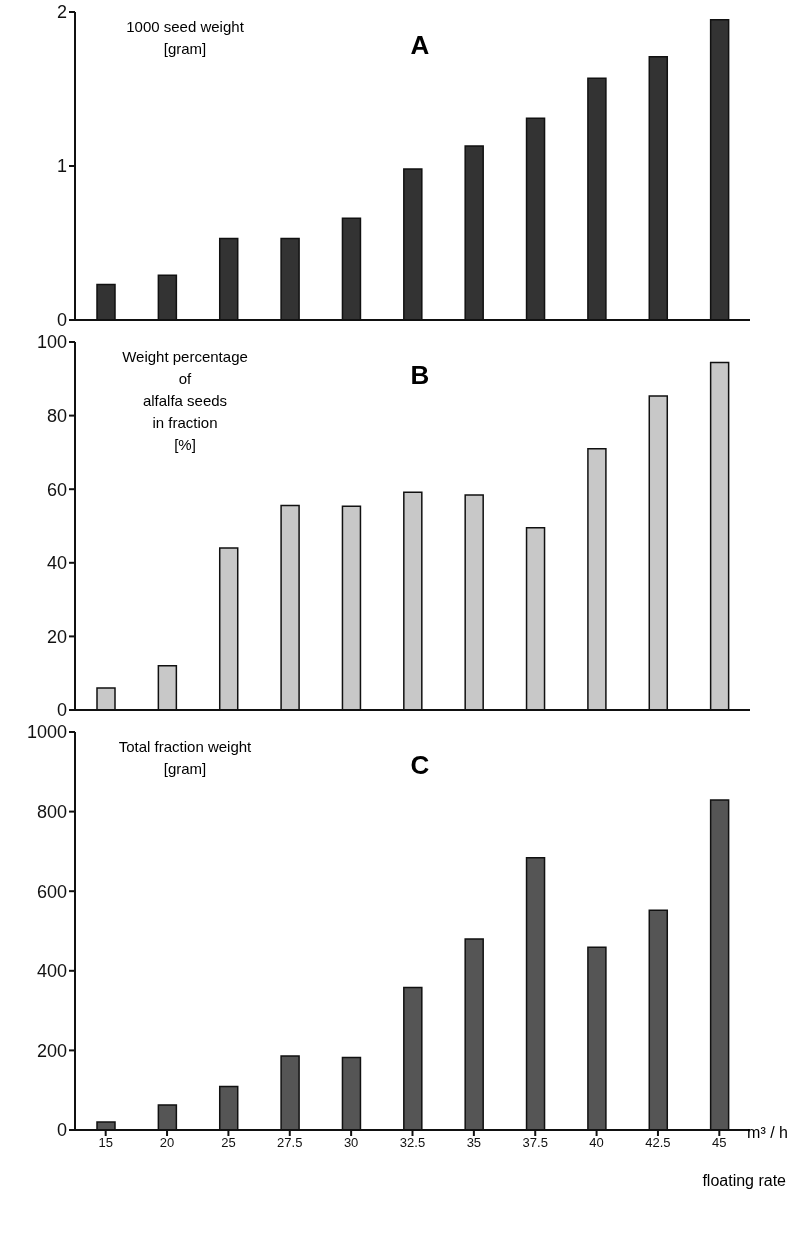 This screenshot has height=1238, width=799. What do you see at coordinates (46, 732) in the screenshot?
I see `y-tick-label: 1000` at bounding box center [46, 732].